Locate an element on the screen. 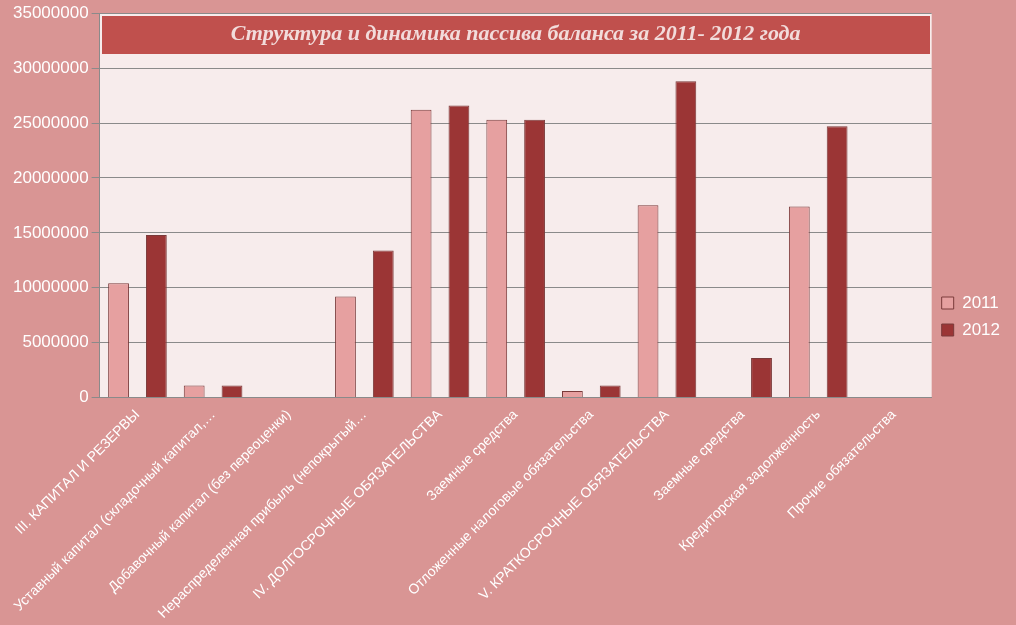  chart-title: Структура и динамика пассива баланса за 2011- 2012 года is located at coordinates (515, 33).